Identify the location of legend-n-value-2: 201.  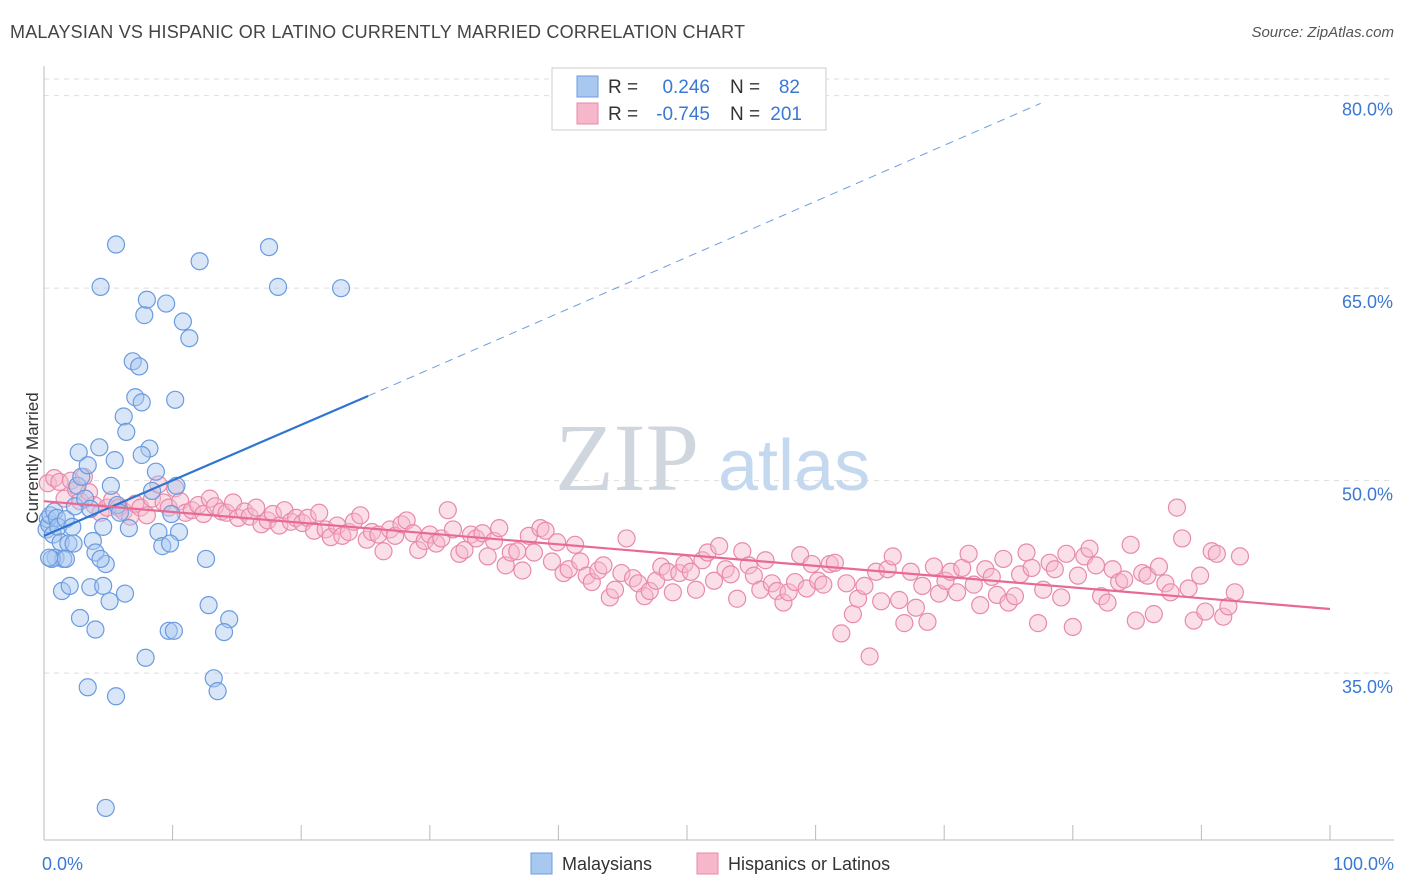
(786, 114).